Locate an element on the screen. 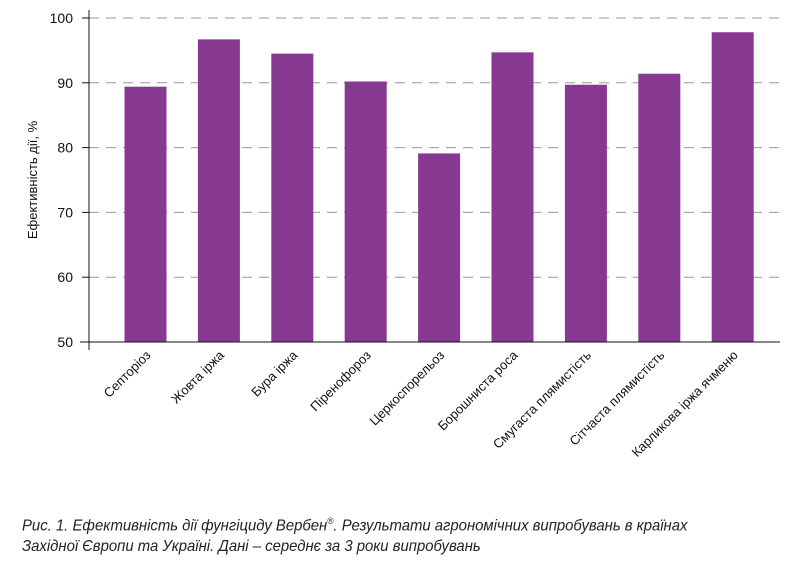 Image resolution: width=808 pixels, height=570 pixels. category-label: Жовта іржа is located at coordinates (198, 377).